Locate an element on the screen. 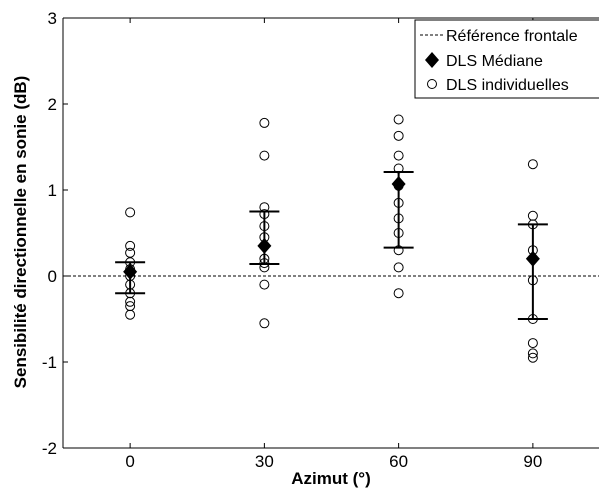  y-tick-label: 0 is located at coordinates (52, 276).